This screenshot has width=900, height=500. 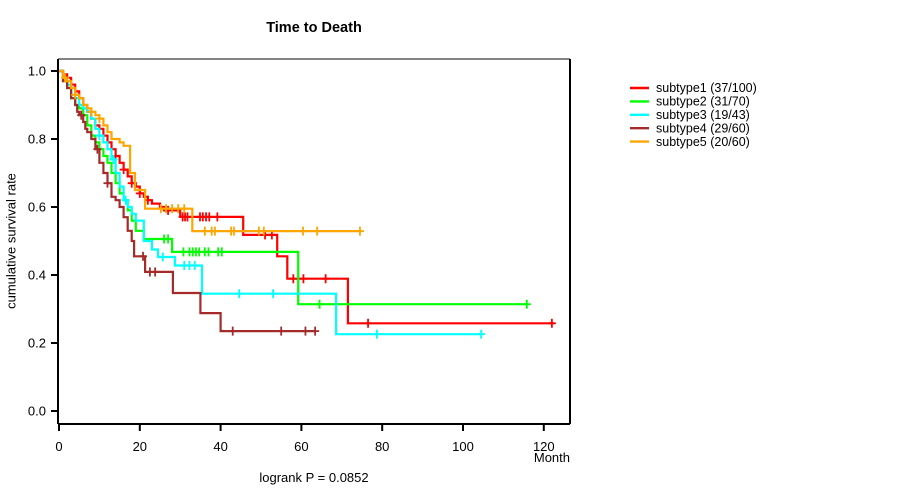 What do you see at coordinates (37, 139) in the screenshot?
I see `y-tick-label: 0.8` at bounding box center [37, 139].